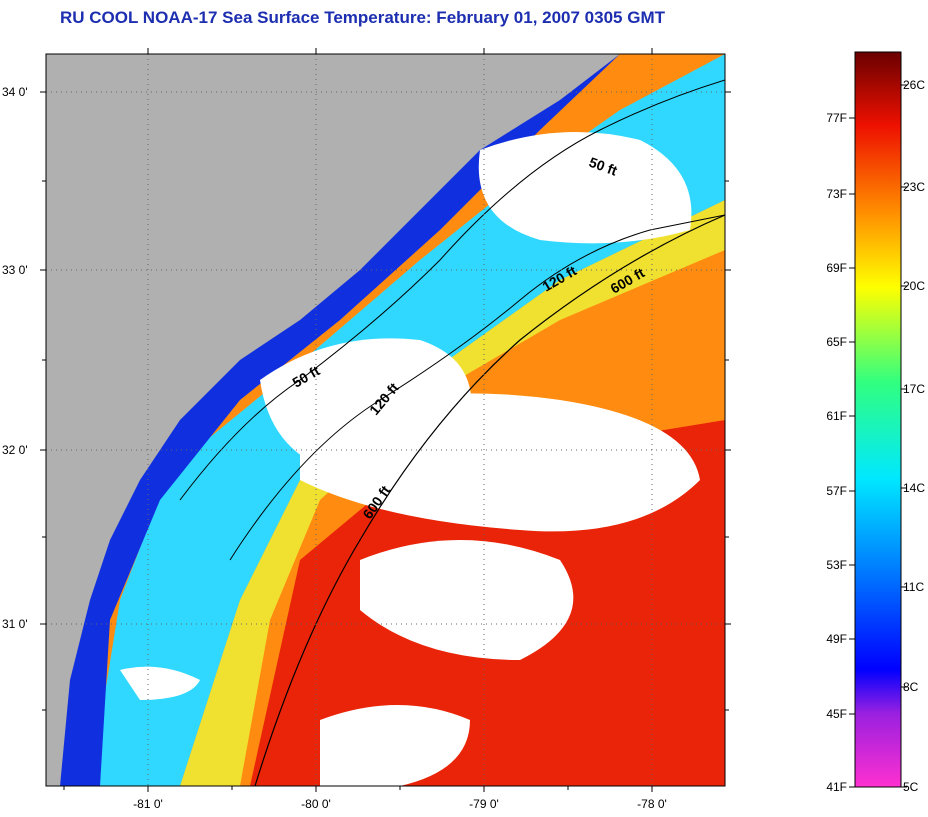 This screenshot has height=817, width=928. I want to click on colorbar-f-label: 45F, so click(836, 714).